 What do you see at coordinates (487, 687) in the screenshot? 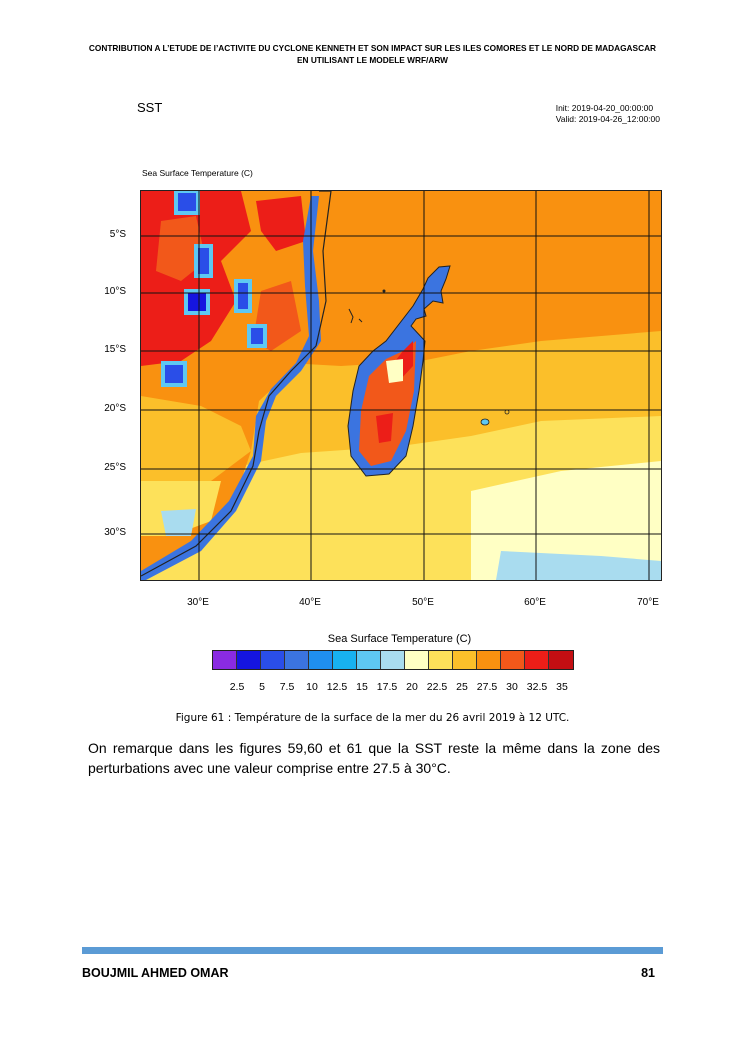
I see `colorbar-tick-label: 27.5` at bounding box center [487, 687].